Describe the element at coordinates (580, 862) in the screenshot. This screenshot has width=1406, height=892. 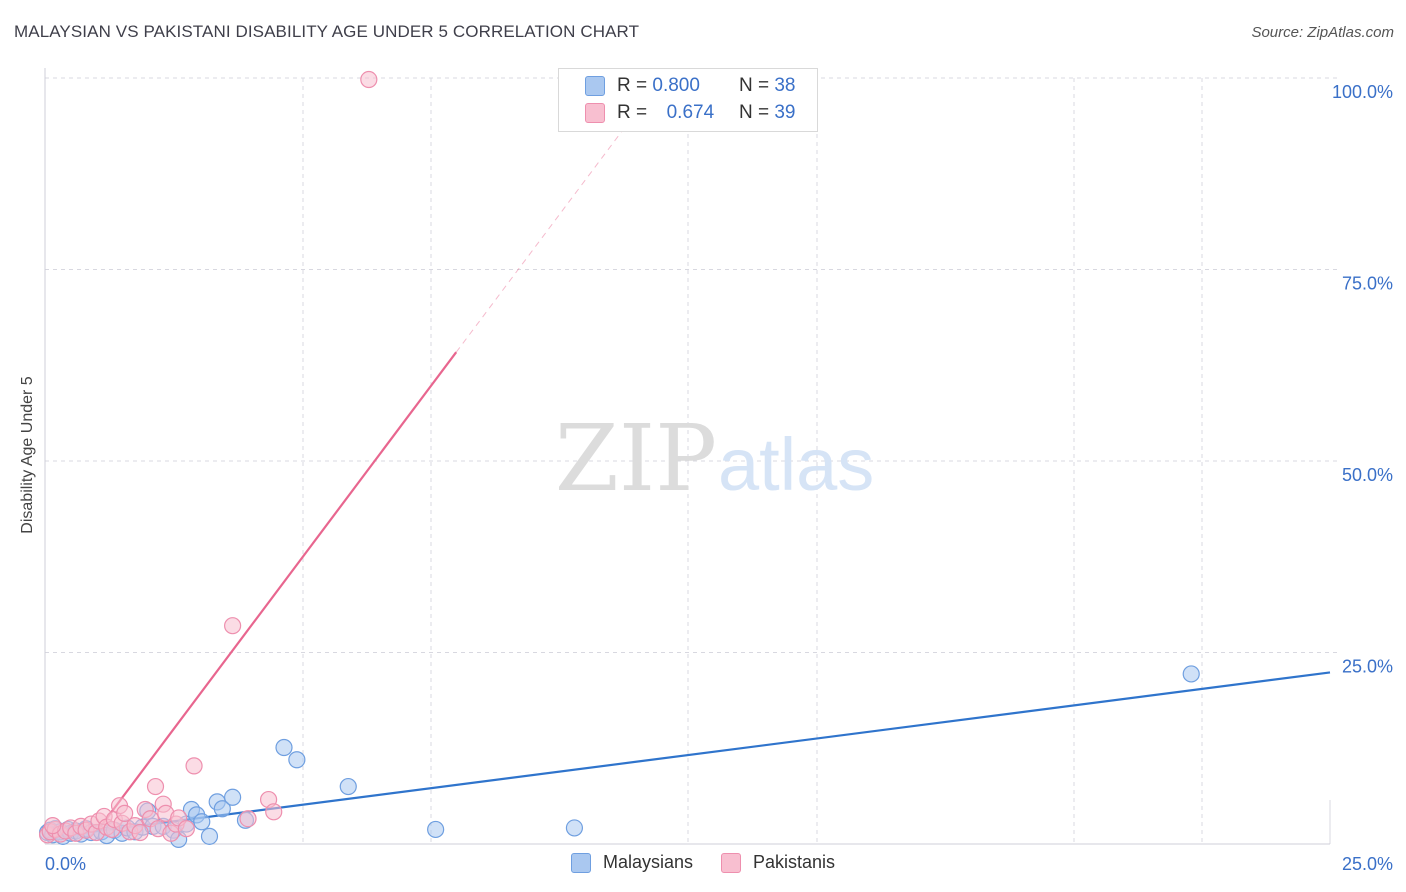
I see `series-swatch-blue` at that location.